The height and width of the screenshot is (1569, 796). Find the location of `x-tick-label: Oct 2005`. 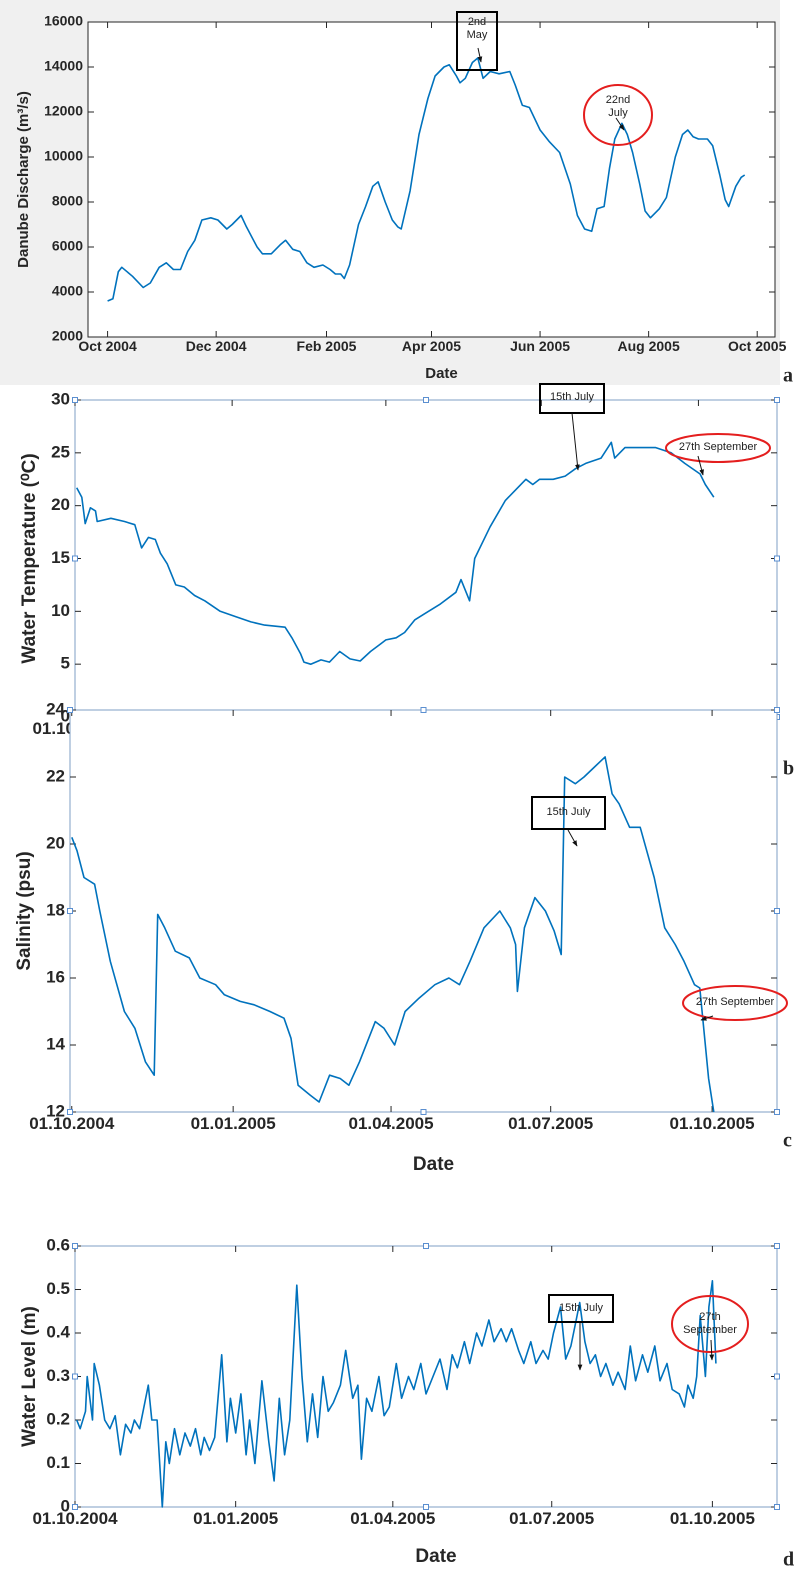

x-tick-label: Oct 2005 is located at coordinates (757, 346).